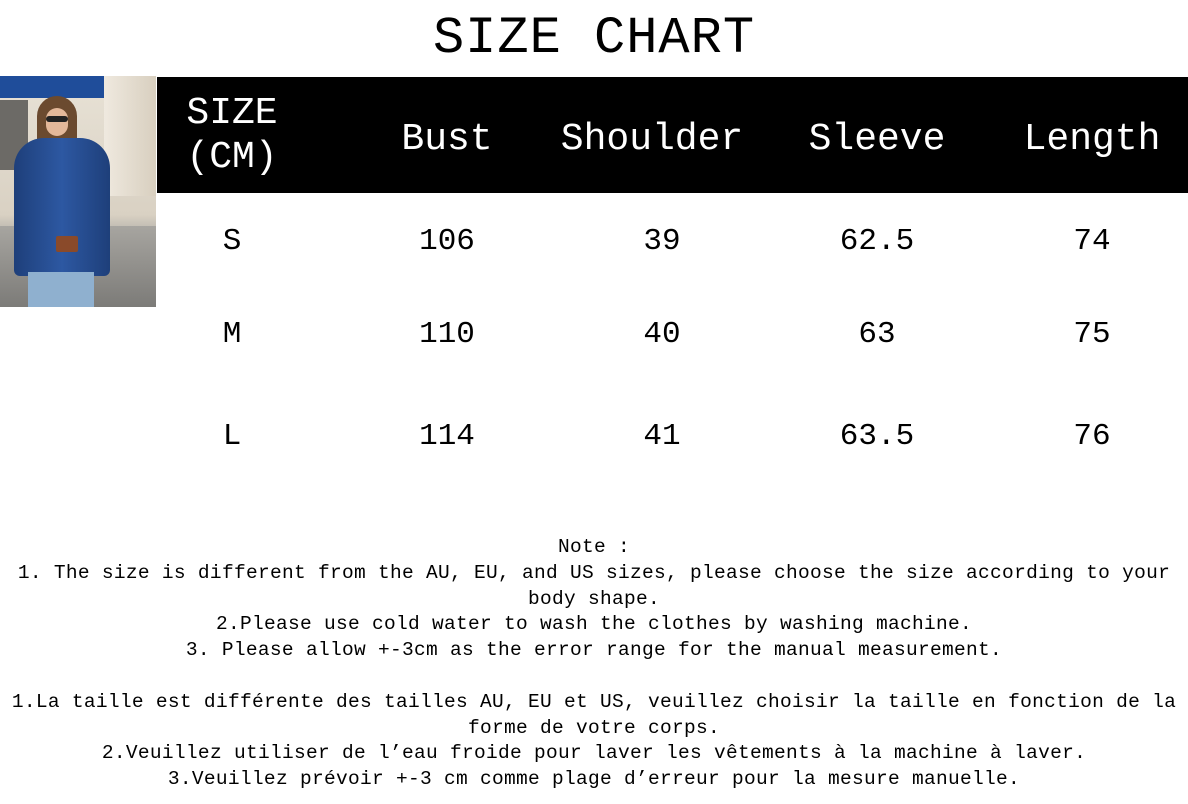 The image size is (1188, 804). I want to click on header-size: SIZE (CM), so click(231, 136).